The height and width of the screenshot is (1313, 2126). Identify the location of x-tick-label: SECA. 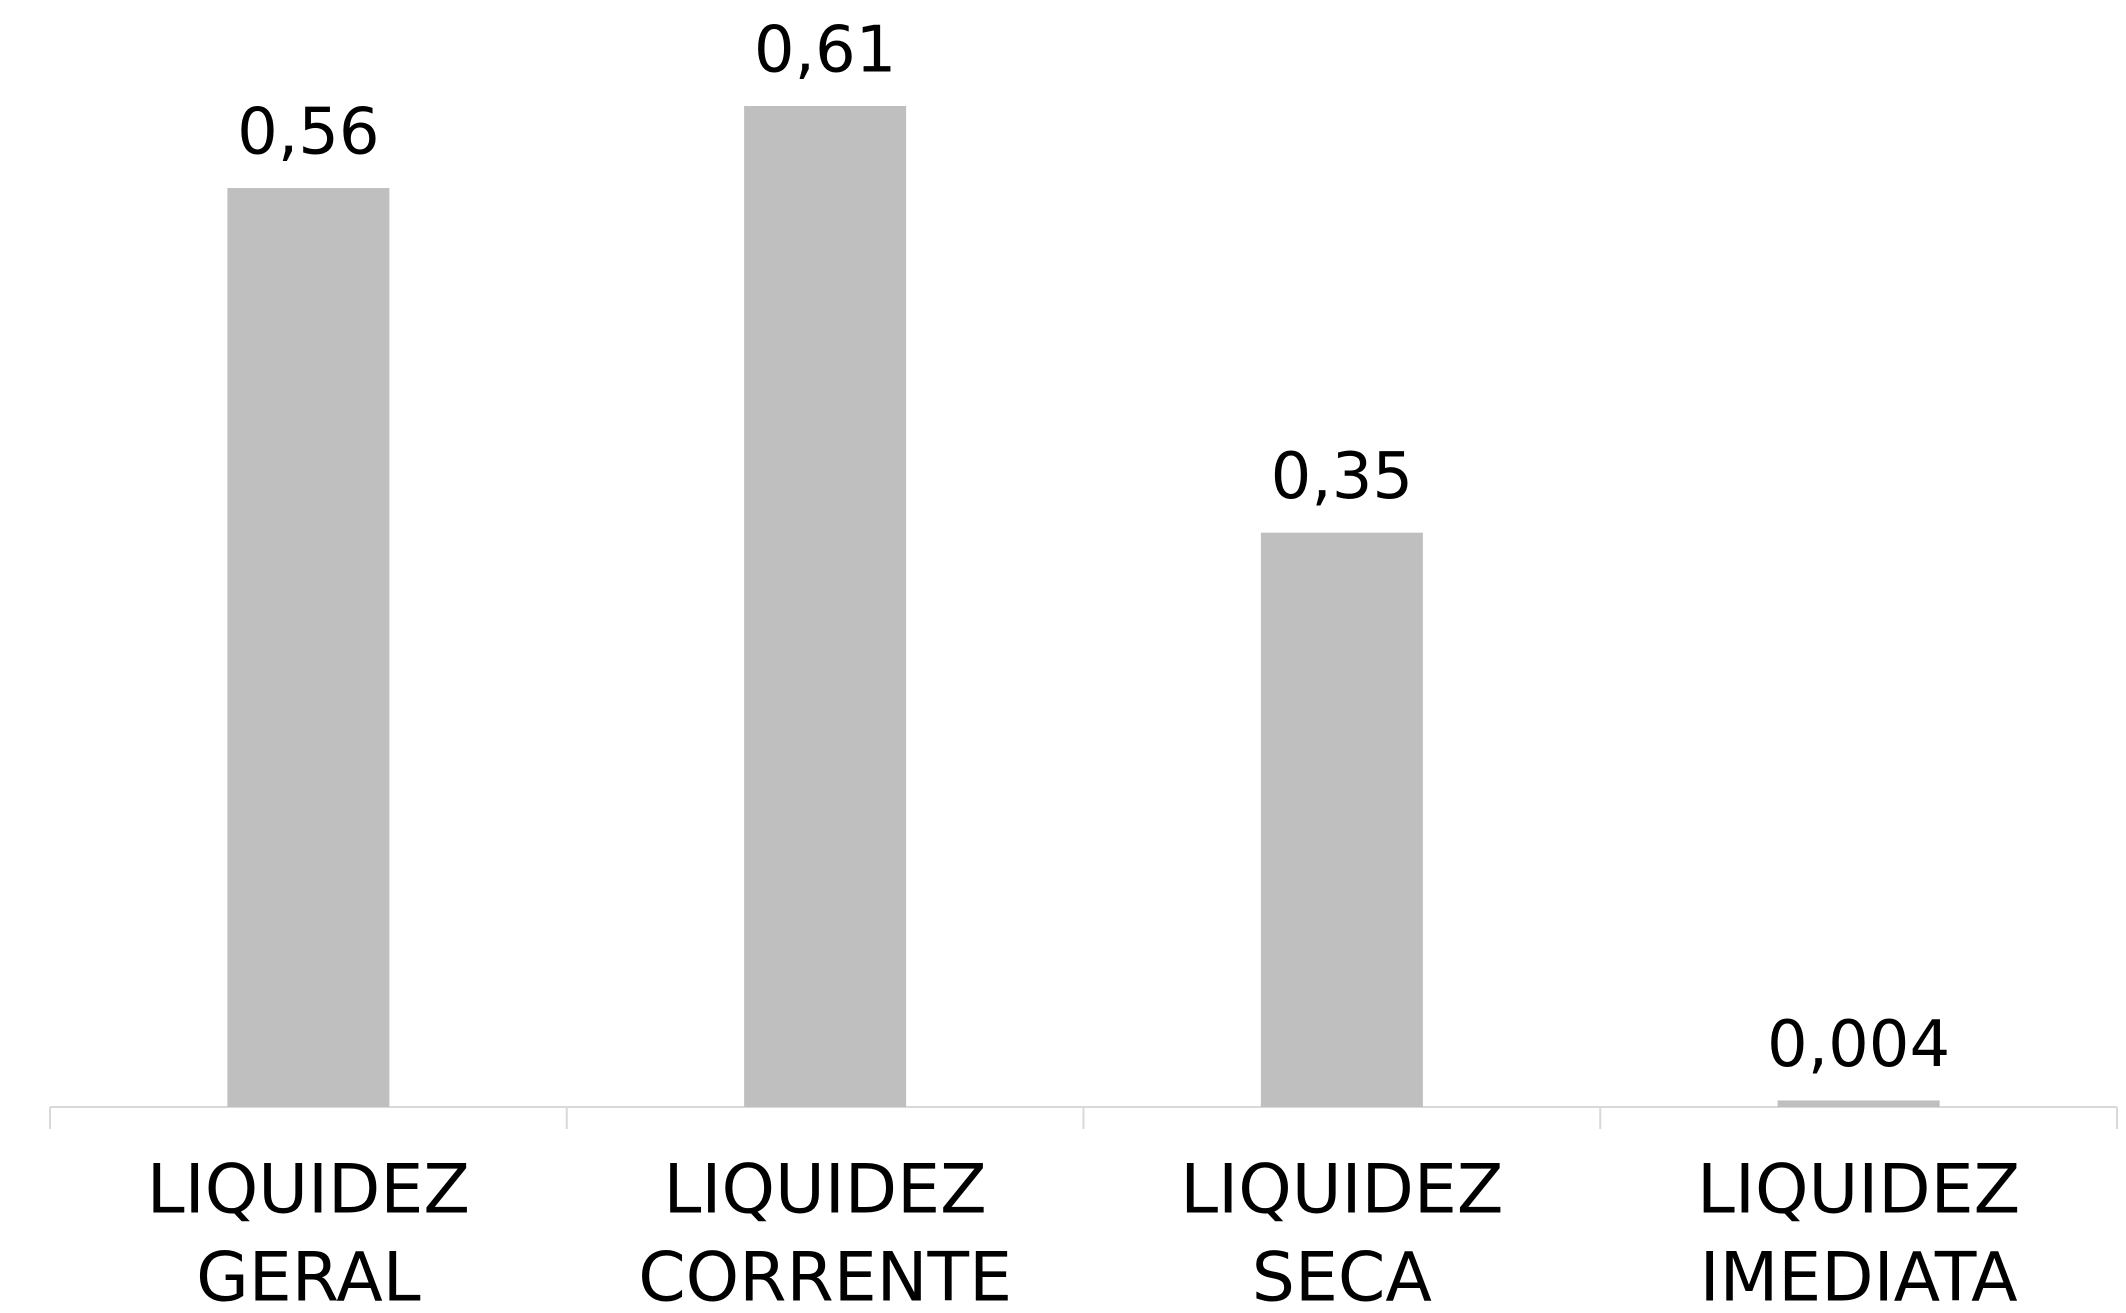
(1342, 1276).